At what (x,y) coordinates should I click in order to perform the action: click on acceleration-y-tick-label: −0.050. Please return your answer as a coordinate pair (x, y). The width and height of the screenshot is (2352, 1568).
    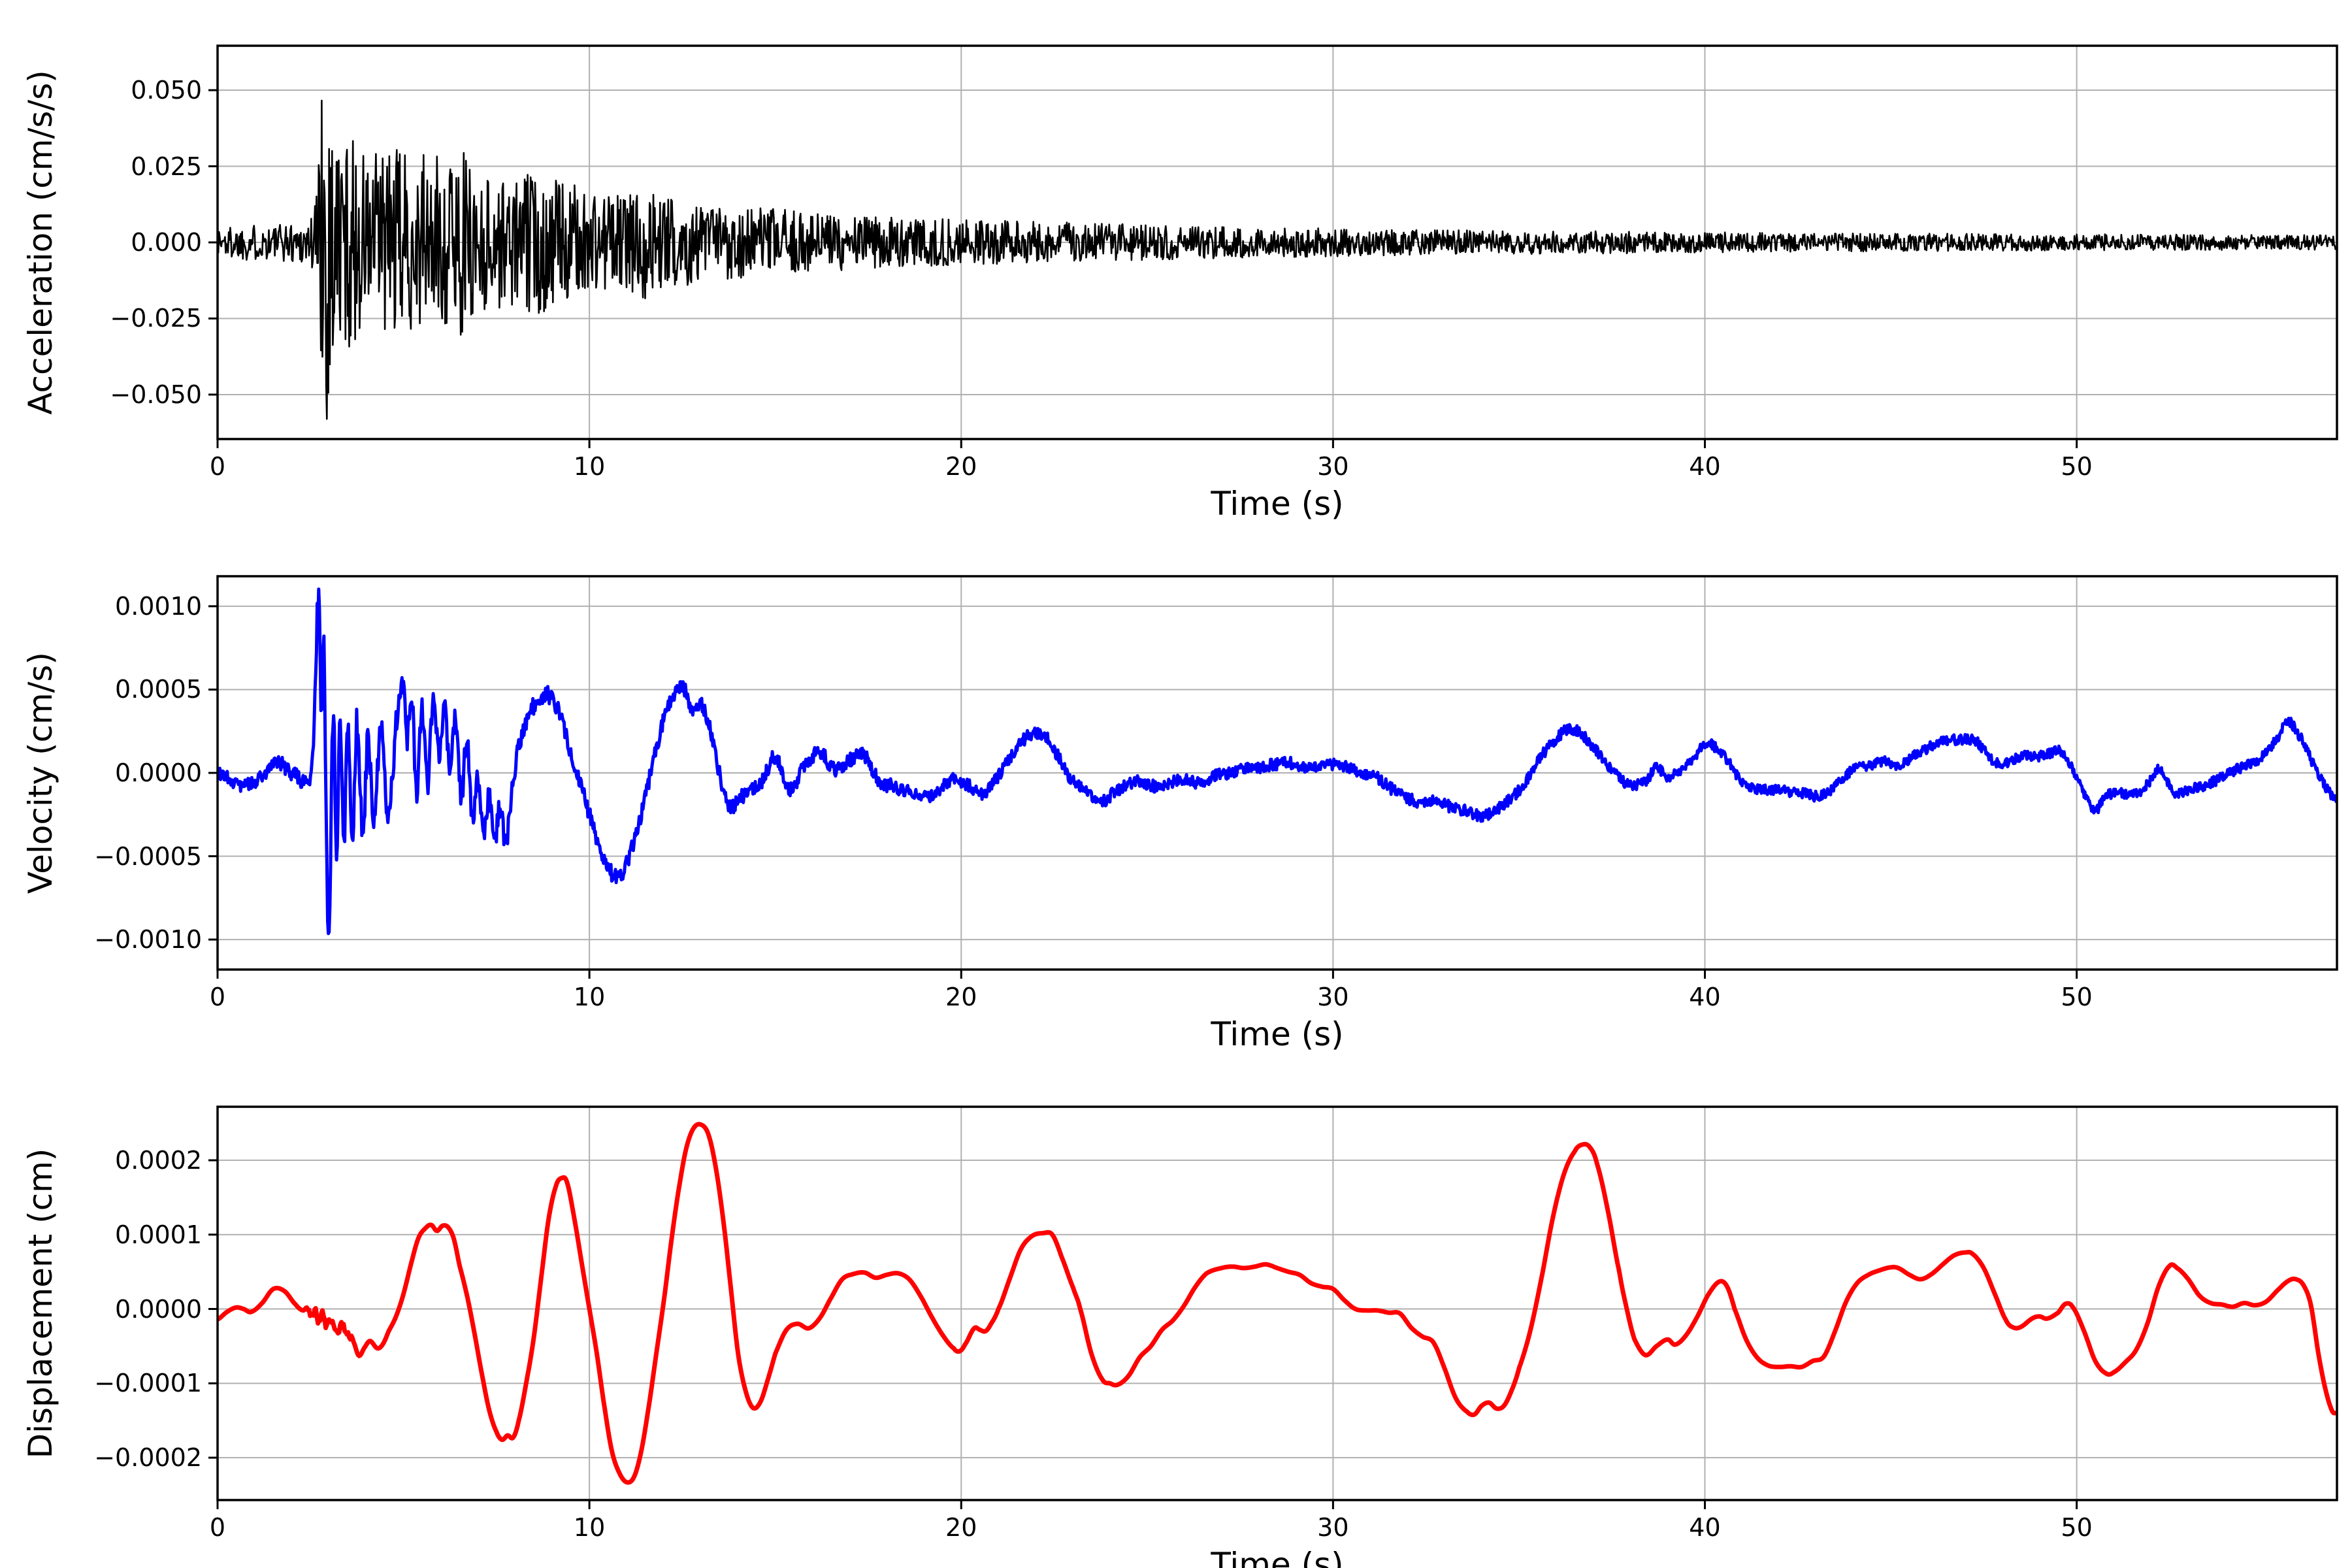
    Looking at the image, I should click on (156, 394).